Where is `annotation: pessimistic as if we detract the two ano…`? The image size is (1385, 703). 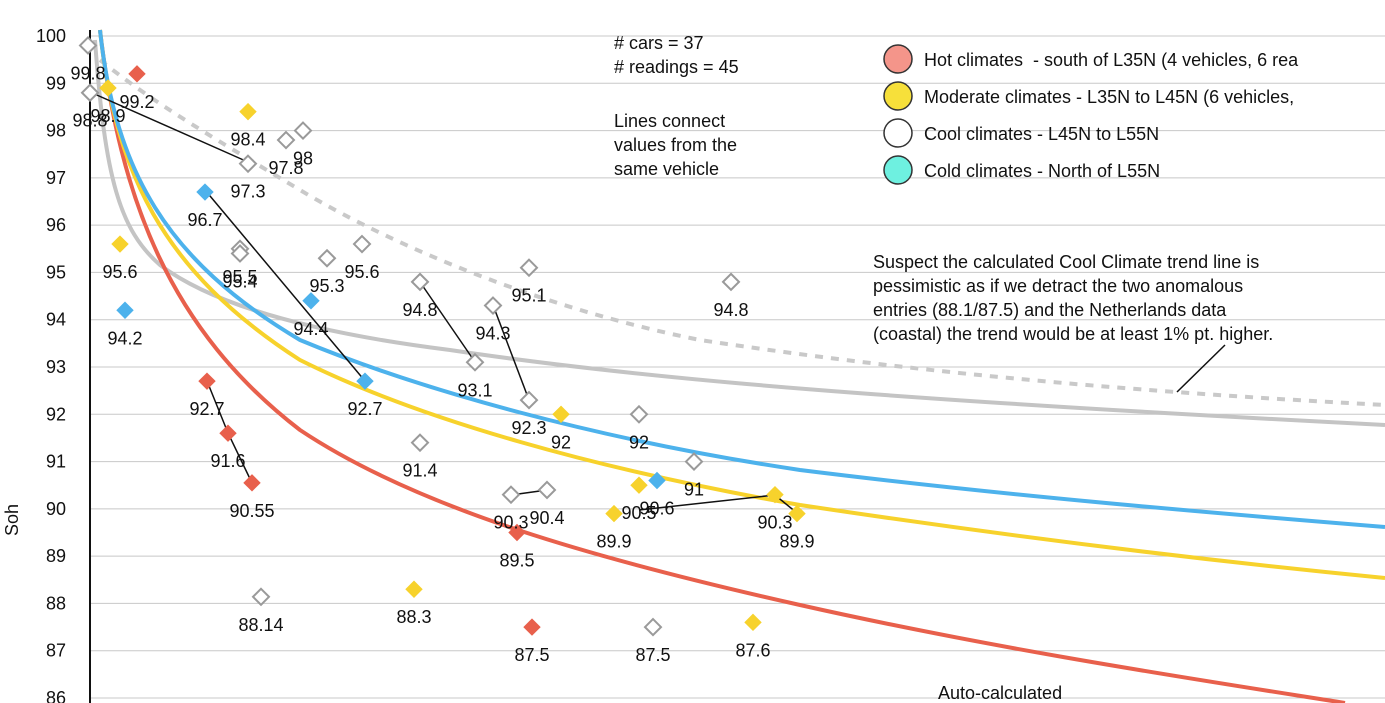 annotation: pessimistic as if we detract the two ano… is located at coordinates (1058, 286).